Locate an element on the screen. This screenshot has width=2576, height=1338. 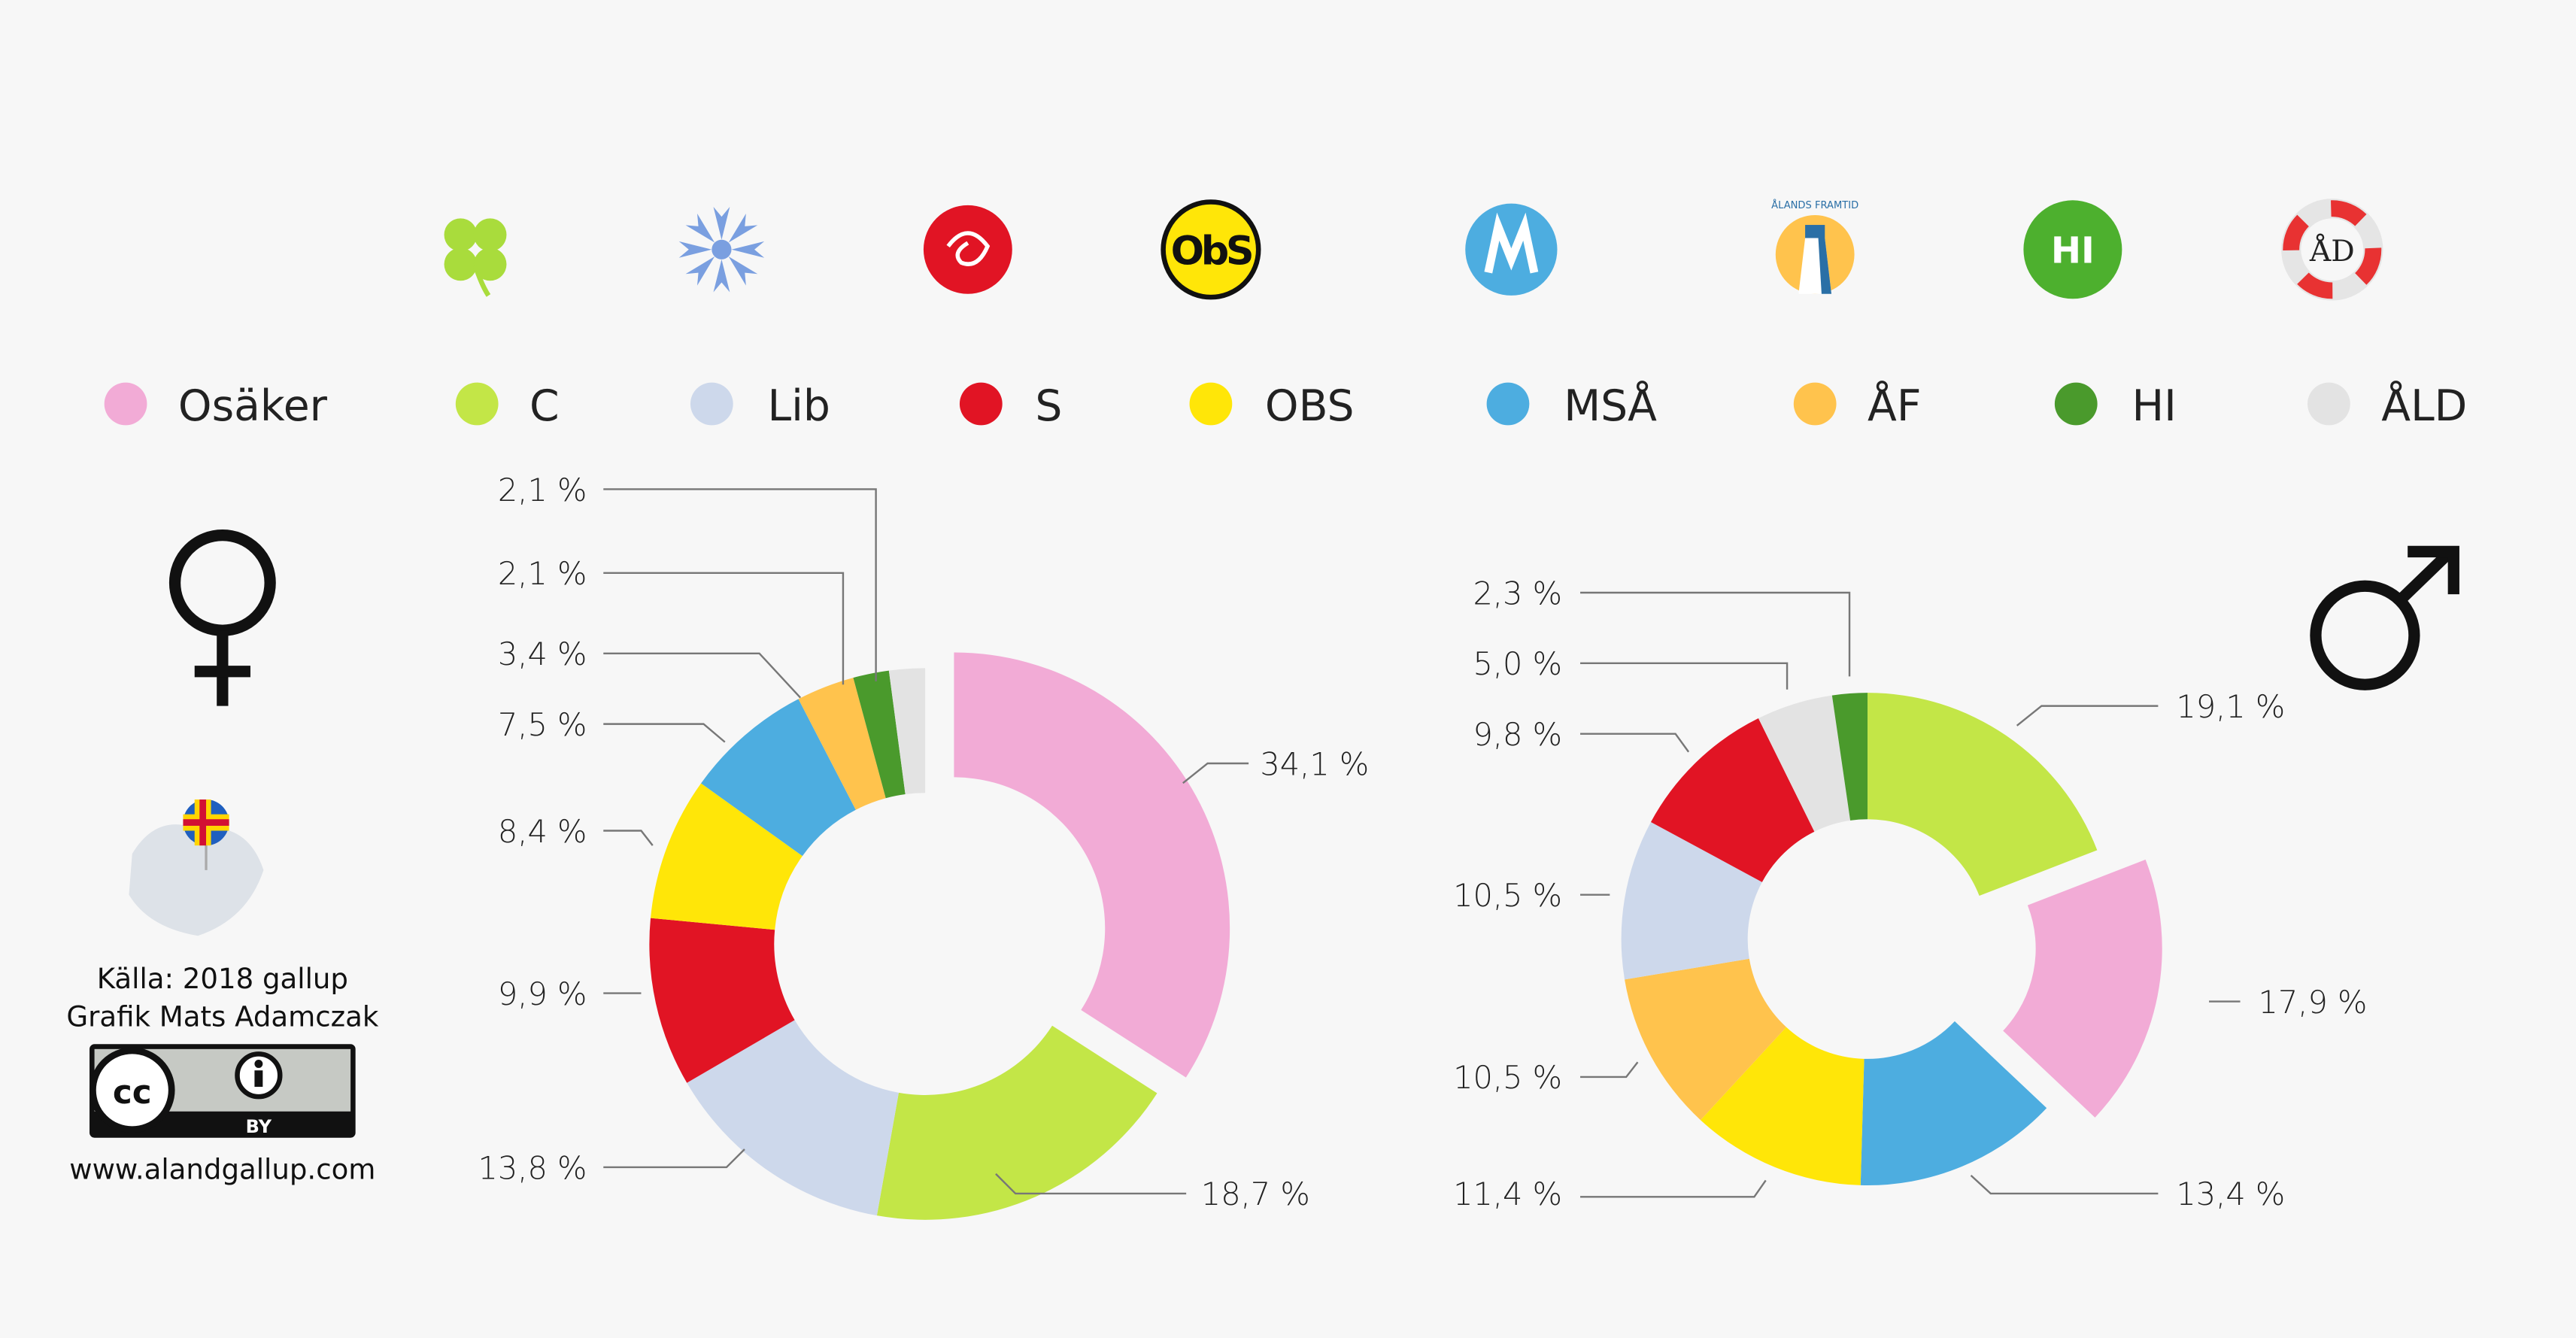
ald-logo-text: ÅD is located at coordinates (2332, 251).